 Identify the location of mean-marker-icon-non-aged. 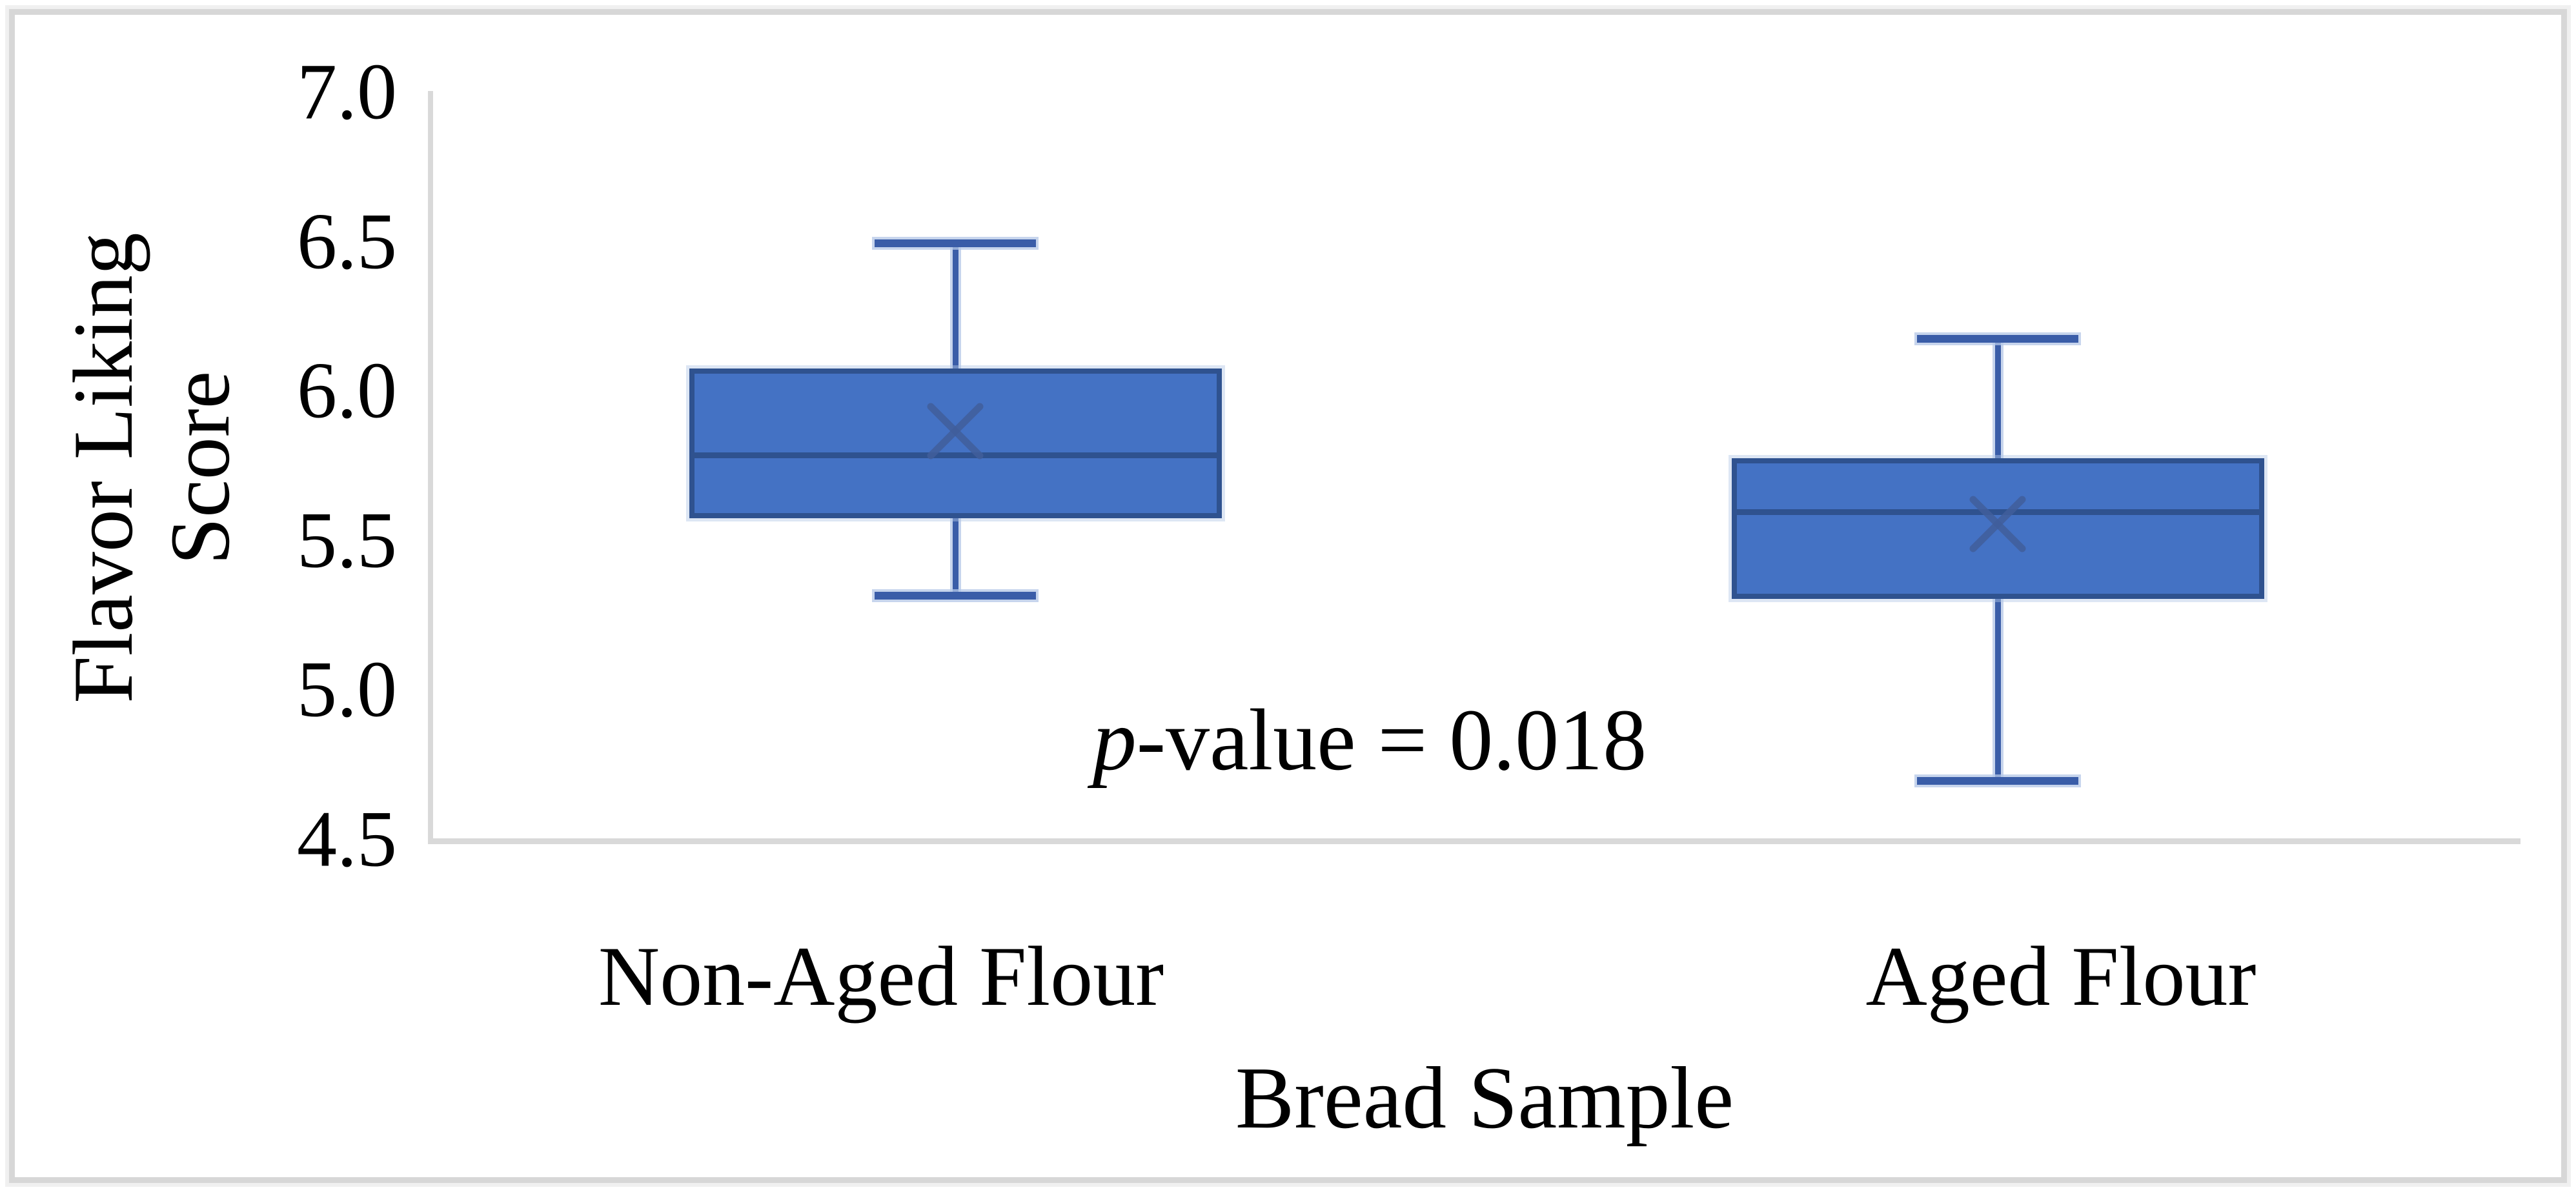
(955, 431).